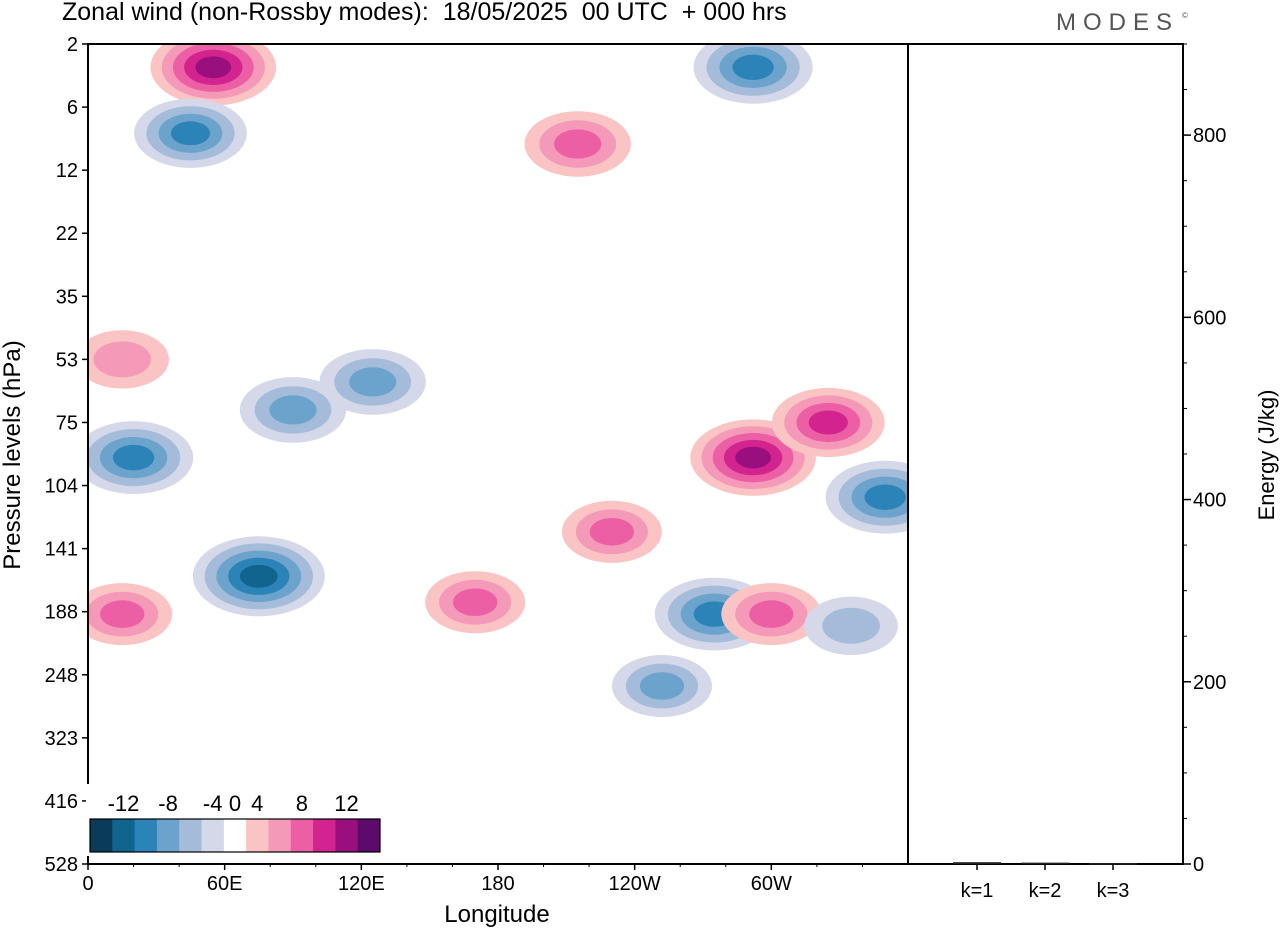  Describe the element at coordinates (1198, 865) in the screenshot. I see `energy-tick-label: 0` at that location.